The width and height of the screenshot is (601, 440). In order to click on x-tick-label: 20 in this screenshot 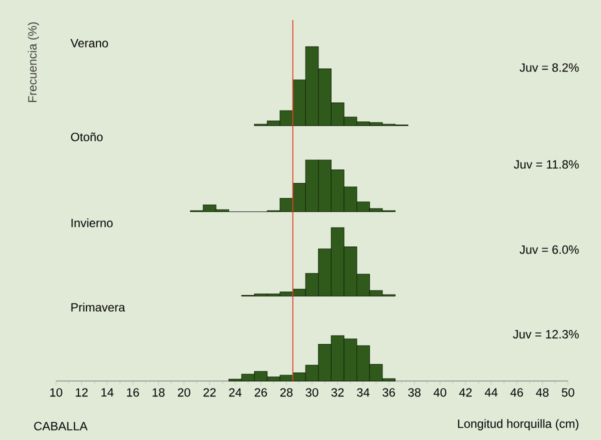, I will do `click(184, 392)`.